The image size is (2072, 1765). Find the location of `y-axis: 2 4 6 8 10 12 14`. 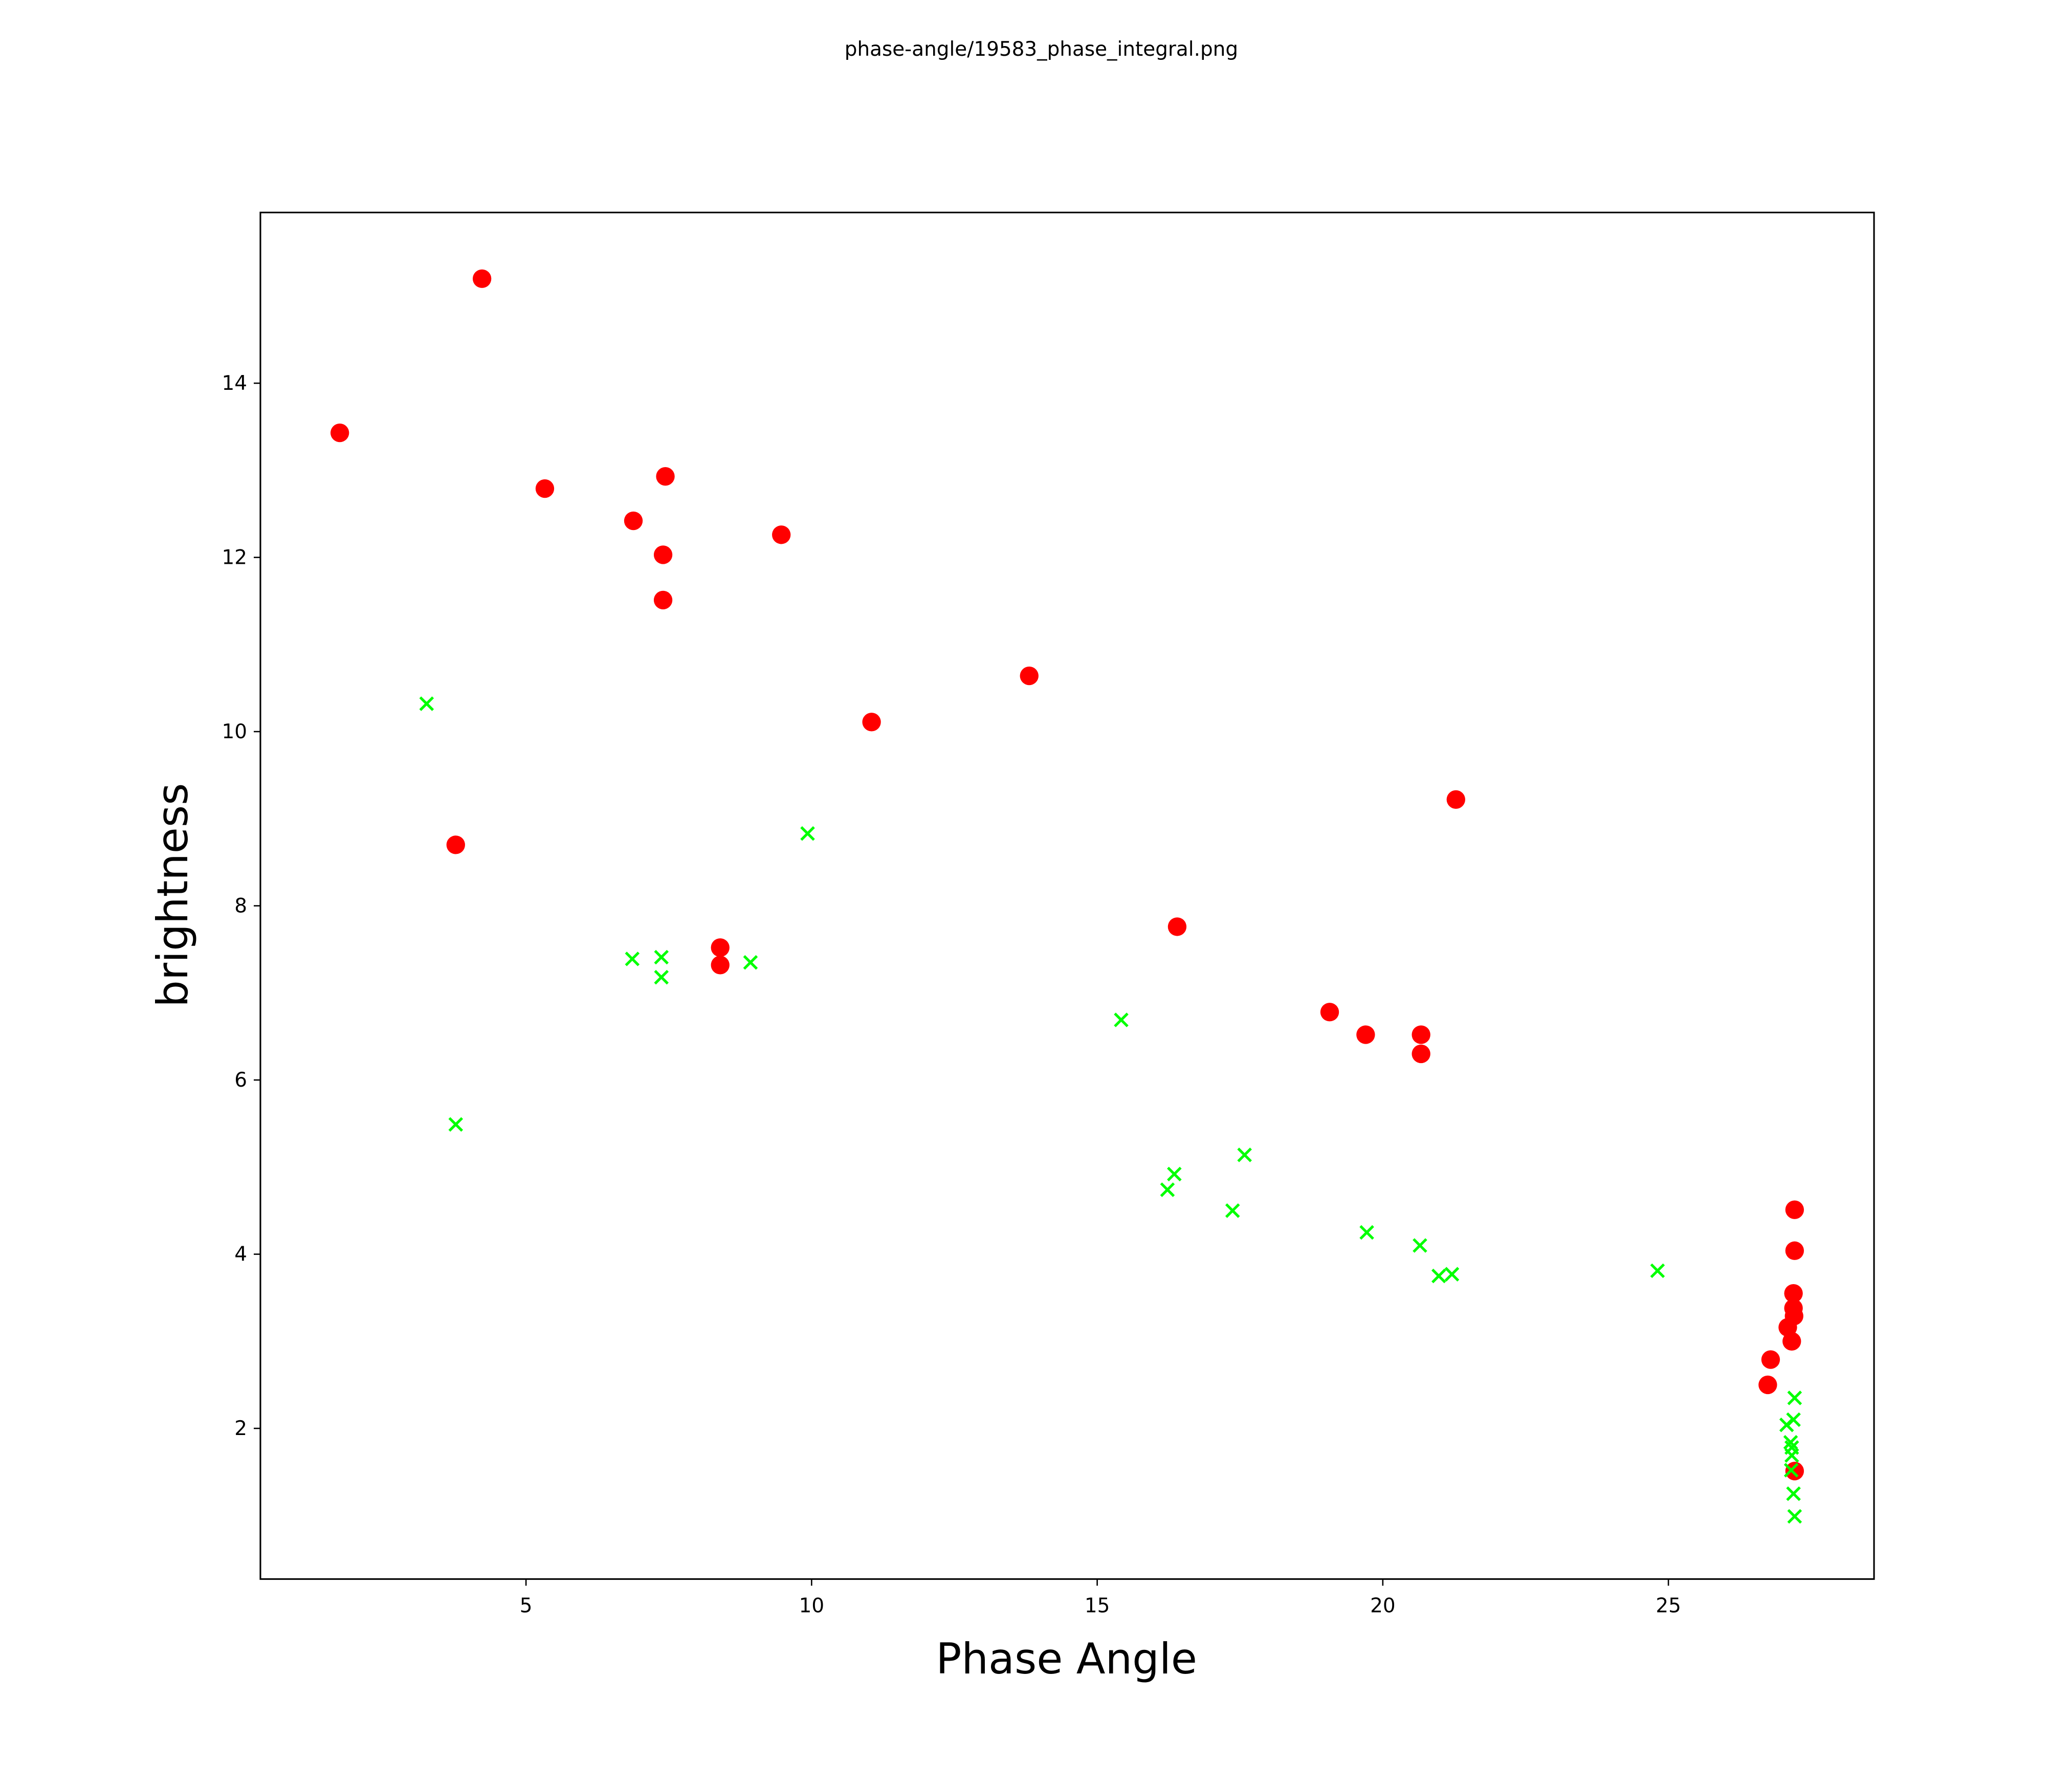

y-axis: 2 4 6 8 10 12 14 is located at coordinates (241, 906).